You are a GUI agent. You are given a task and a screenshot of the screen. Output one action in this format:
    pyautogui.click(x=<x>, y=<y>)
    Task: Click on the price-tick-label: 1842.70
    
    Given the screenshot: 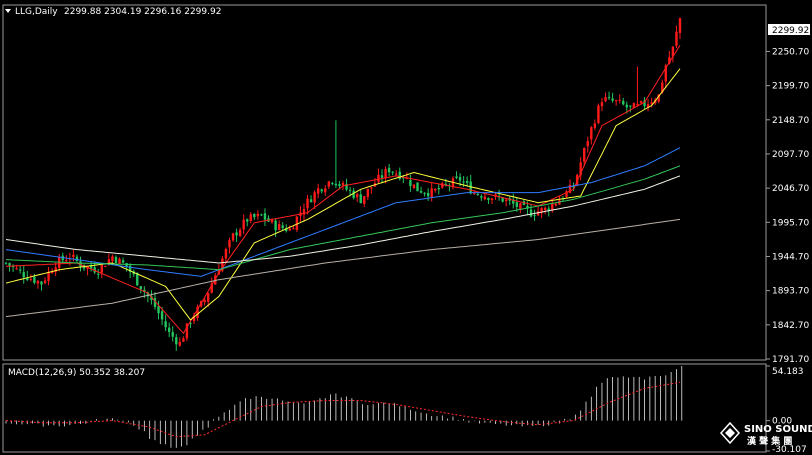 What is the action you would take?
    pyautogui.click(x=790, y=326)
    